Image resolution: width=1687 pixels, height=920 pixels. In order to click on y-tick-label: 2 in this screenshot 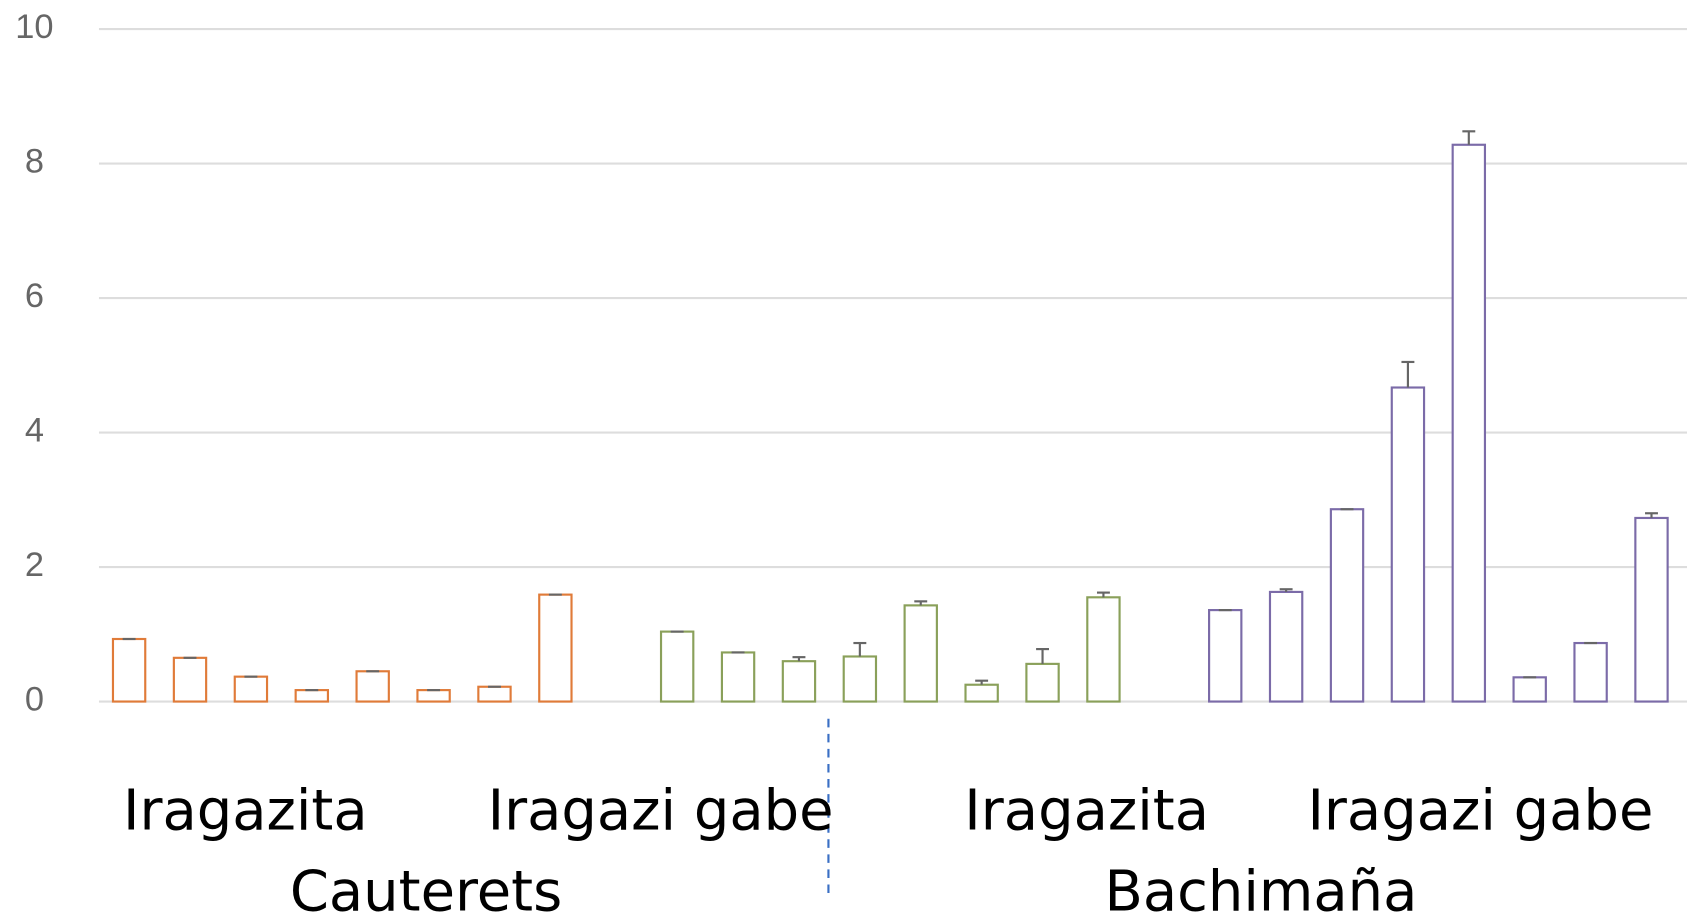, I will do `click(34, 565)`.